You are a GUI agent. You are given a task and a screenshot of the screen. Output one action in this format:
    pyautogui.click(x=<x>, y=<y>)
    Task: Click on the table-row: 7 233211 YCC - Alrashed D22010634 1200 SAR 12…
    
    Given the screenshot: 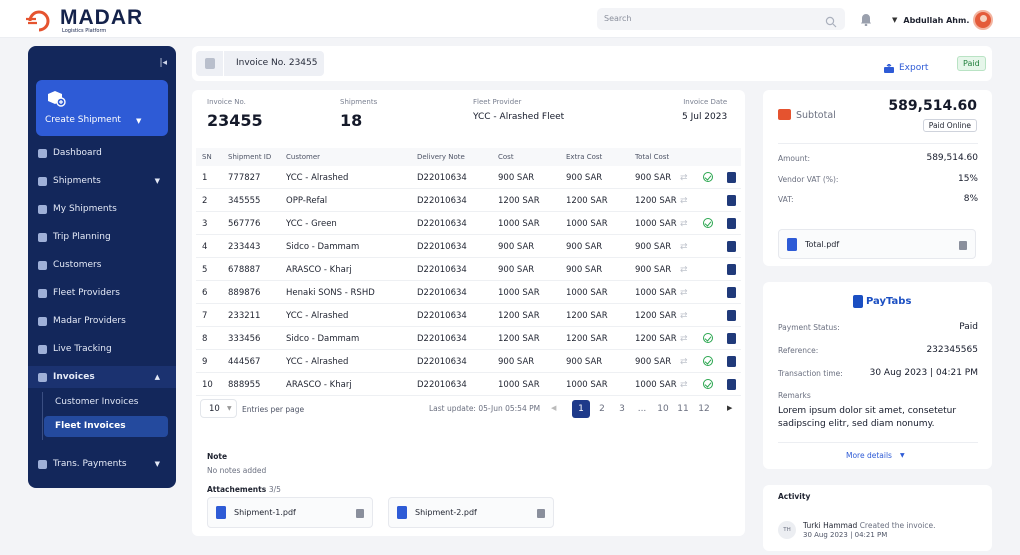 What is the action you would take?
    pyautogui.click(x=468, y=315)
    